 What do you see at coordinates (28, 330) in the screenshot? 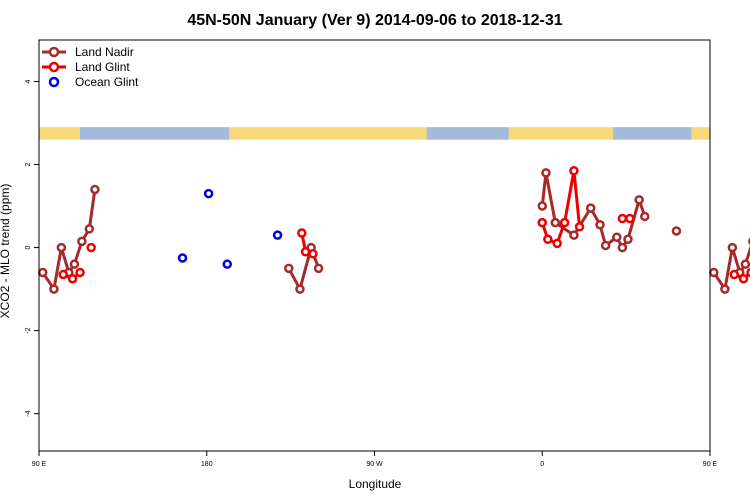
I see `y-tick-label: -2` at bounding box center [28, 330].